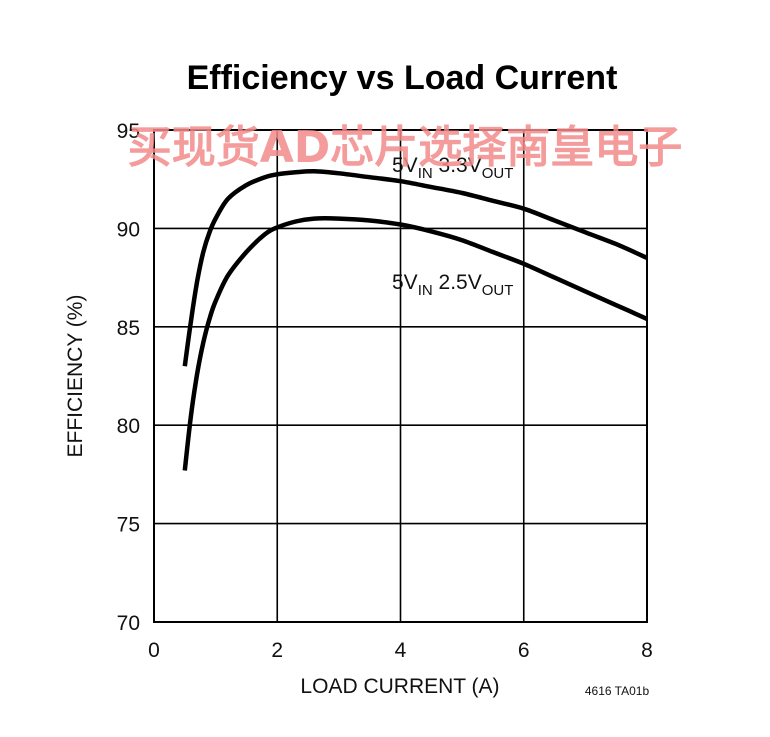 This screenshot has height=737, width=770. I want to click on x-tick-label: 6, so click(524, 650).